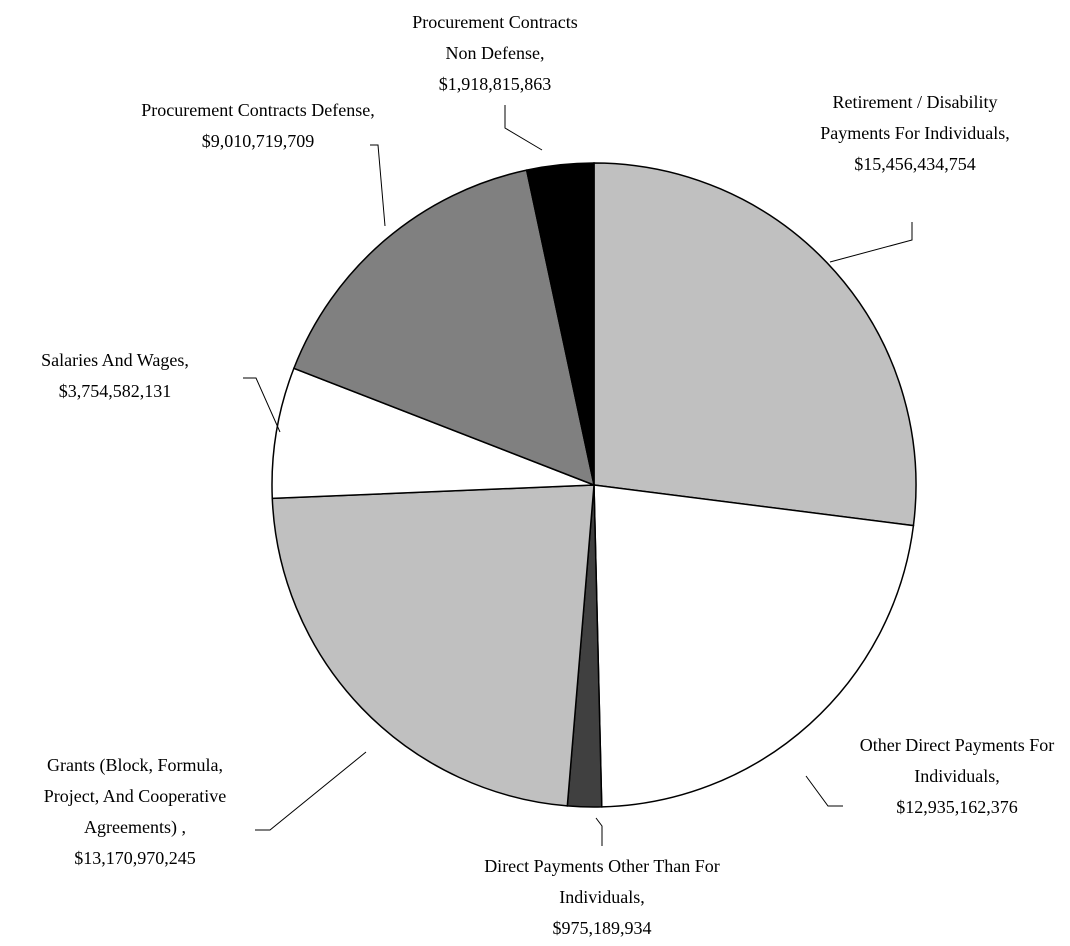 The image size is (1070, 946). I want to click on value-label: $15,456,434,754, so click(915, 164).